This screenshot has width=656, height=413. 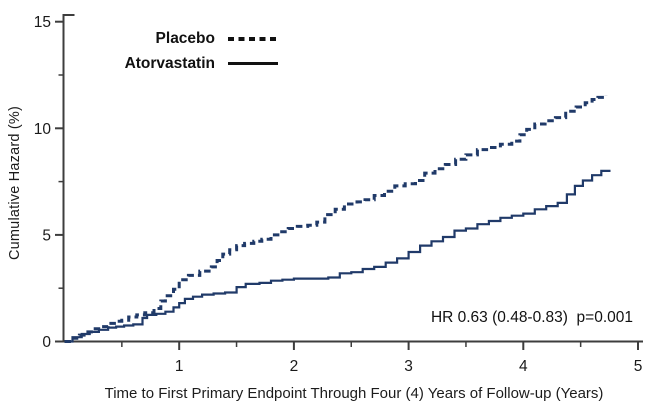 I want to click on y-axis-title: Cumulative Hazard (%), so click(x=15, y=183).